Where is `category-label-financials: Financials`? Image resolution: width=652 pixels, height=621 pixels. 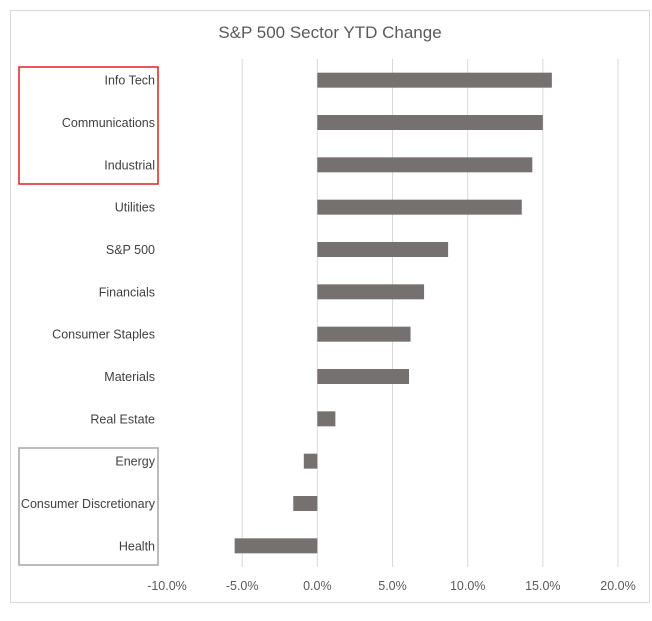
category-label-financials: Financials is located at coordinates (127, 292).